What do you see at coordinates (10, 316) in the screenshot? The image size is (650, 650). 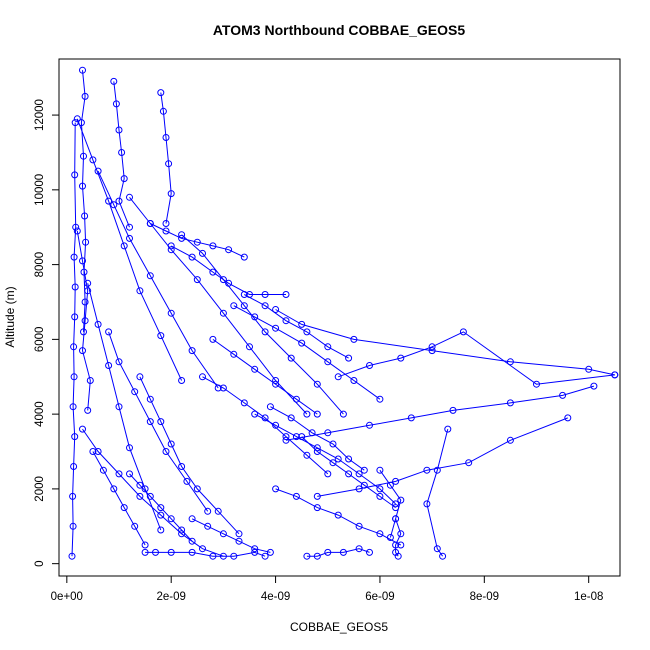 I see `y-axis-label: Altitude (m)` at bounding box center [10, 316].